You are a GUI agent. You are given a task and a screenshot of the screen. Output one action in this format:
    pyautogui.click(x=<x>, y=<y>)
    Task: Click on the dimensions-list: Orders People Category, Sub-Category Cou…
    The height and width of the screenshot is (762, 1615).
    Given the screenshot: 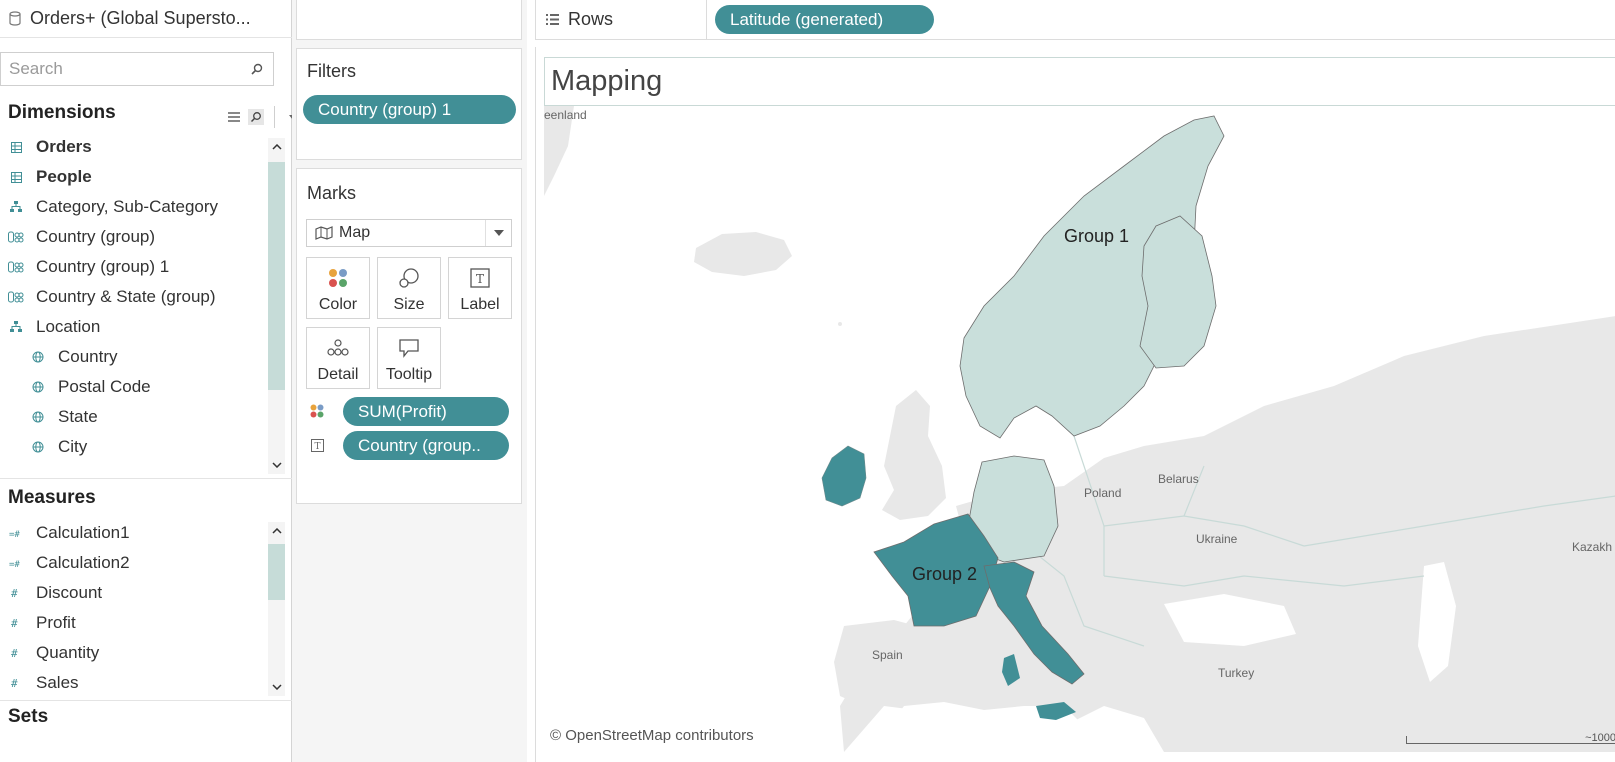 What is the action you would take?
    pyautogui.click(x=134, y=297)
    